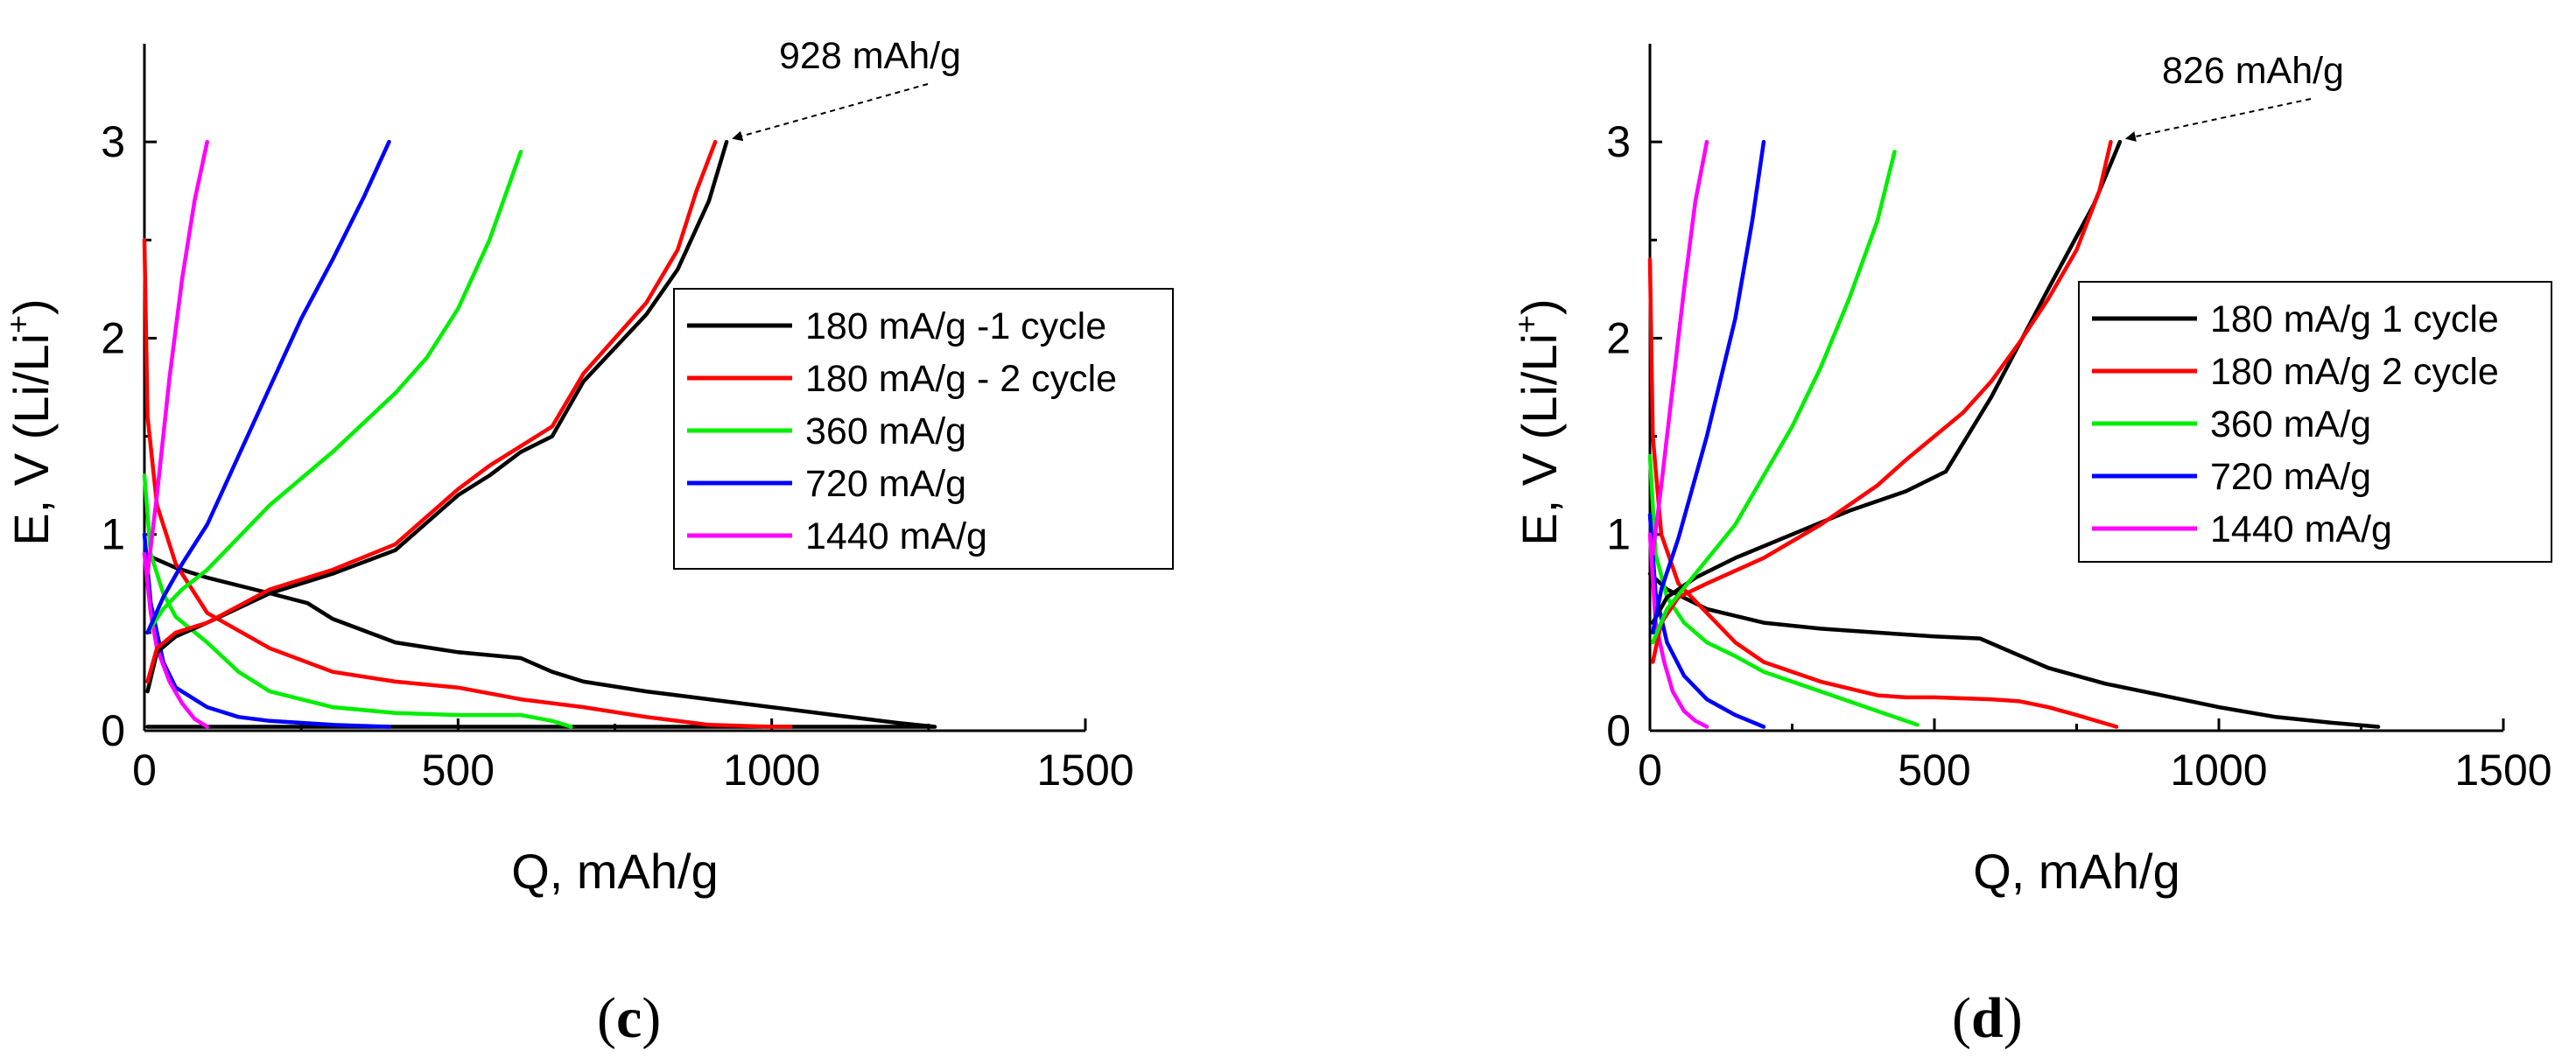 The height and width of the screenshot is (1058, 2576). What do you see at coordinates (2253, 71) in the screenshot?
I see `annotation-label: 826 mAh/g` at bounding box center [2253, 71].